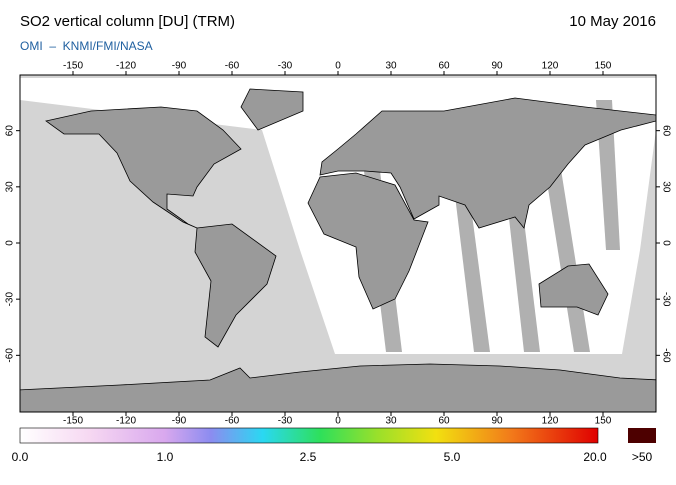  Describe the element at coordinates (603, 421) in the screenshot. I see `lon-label-bottom: 150` at that location.